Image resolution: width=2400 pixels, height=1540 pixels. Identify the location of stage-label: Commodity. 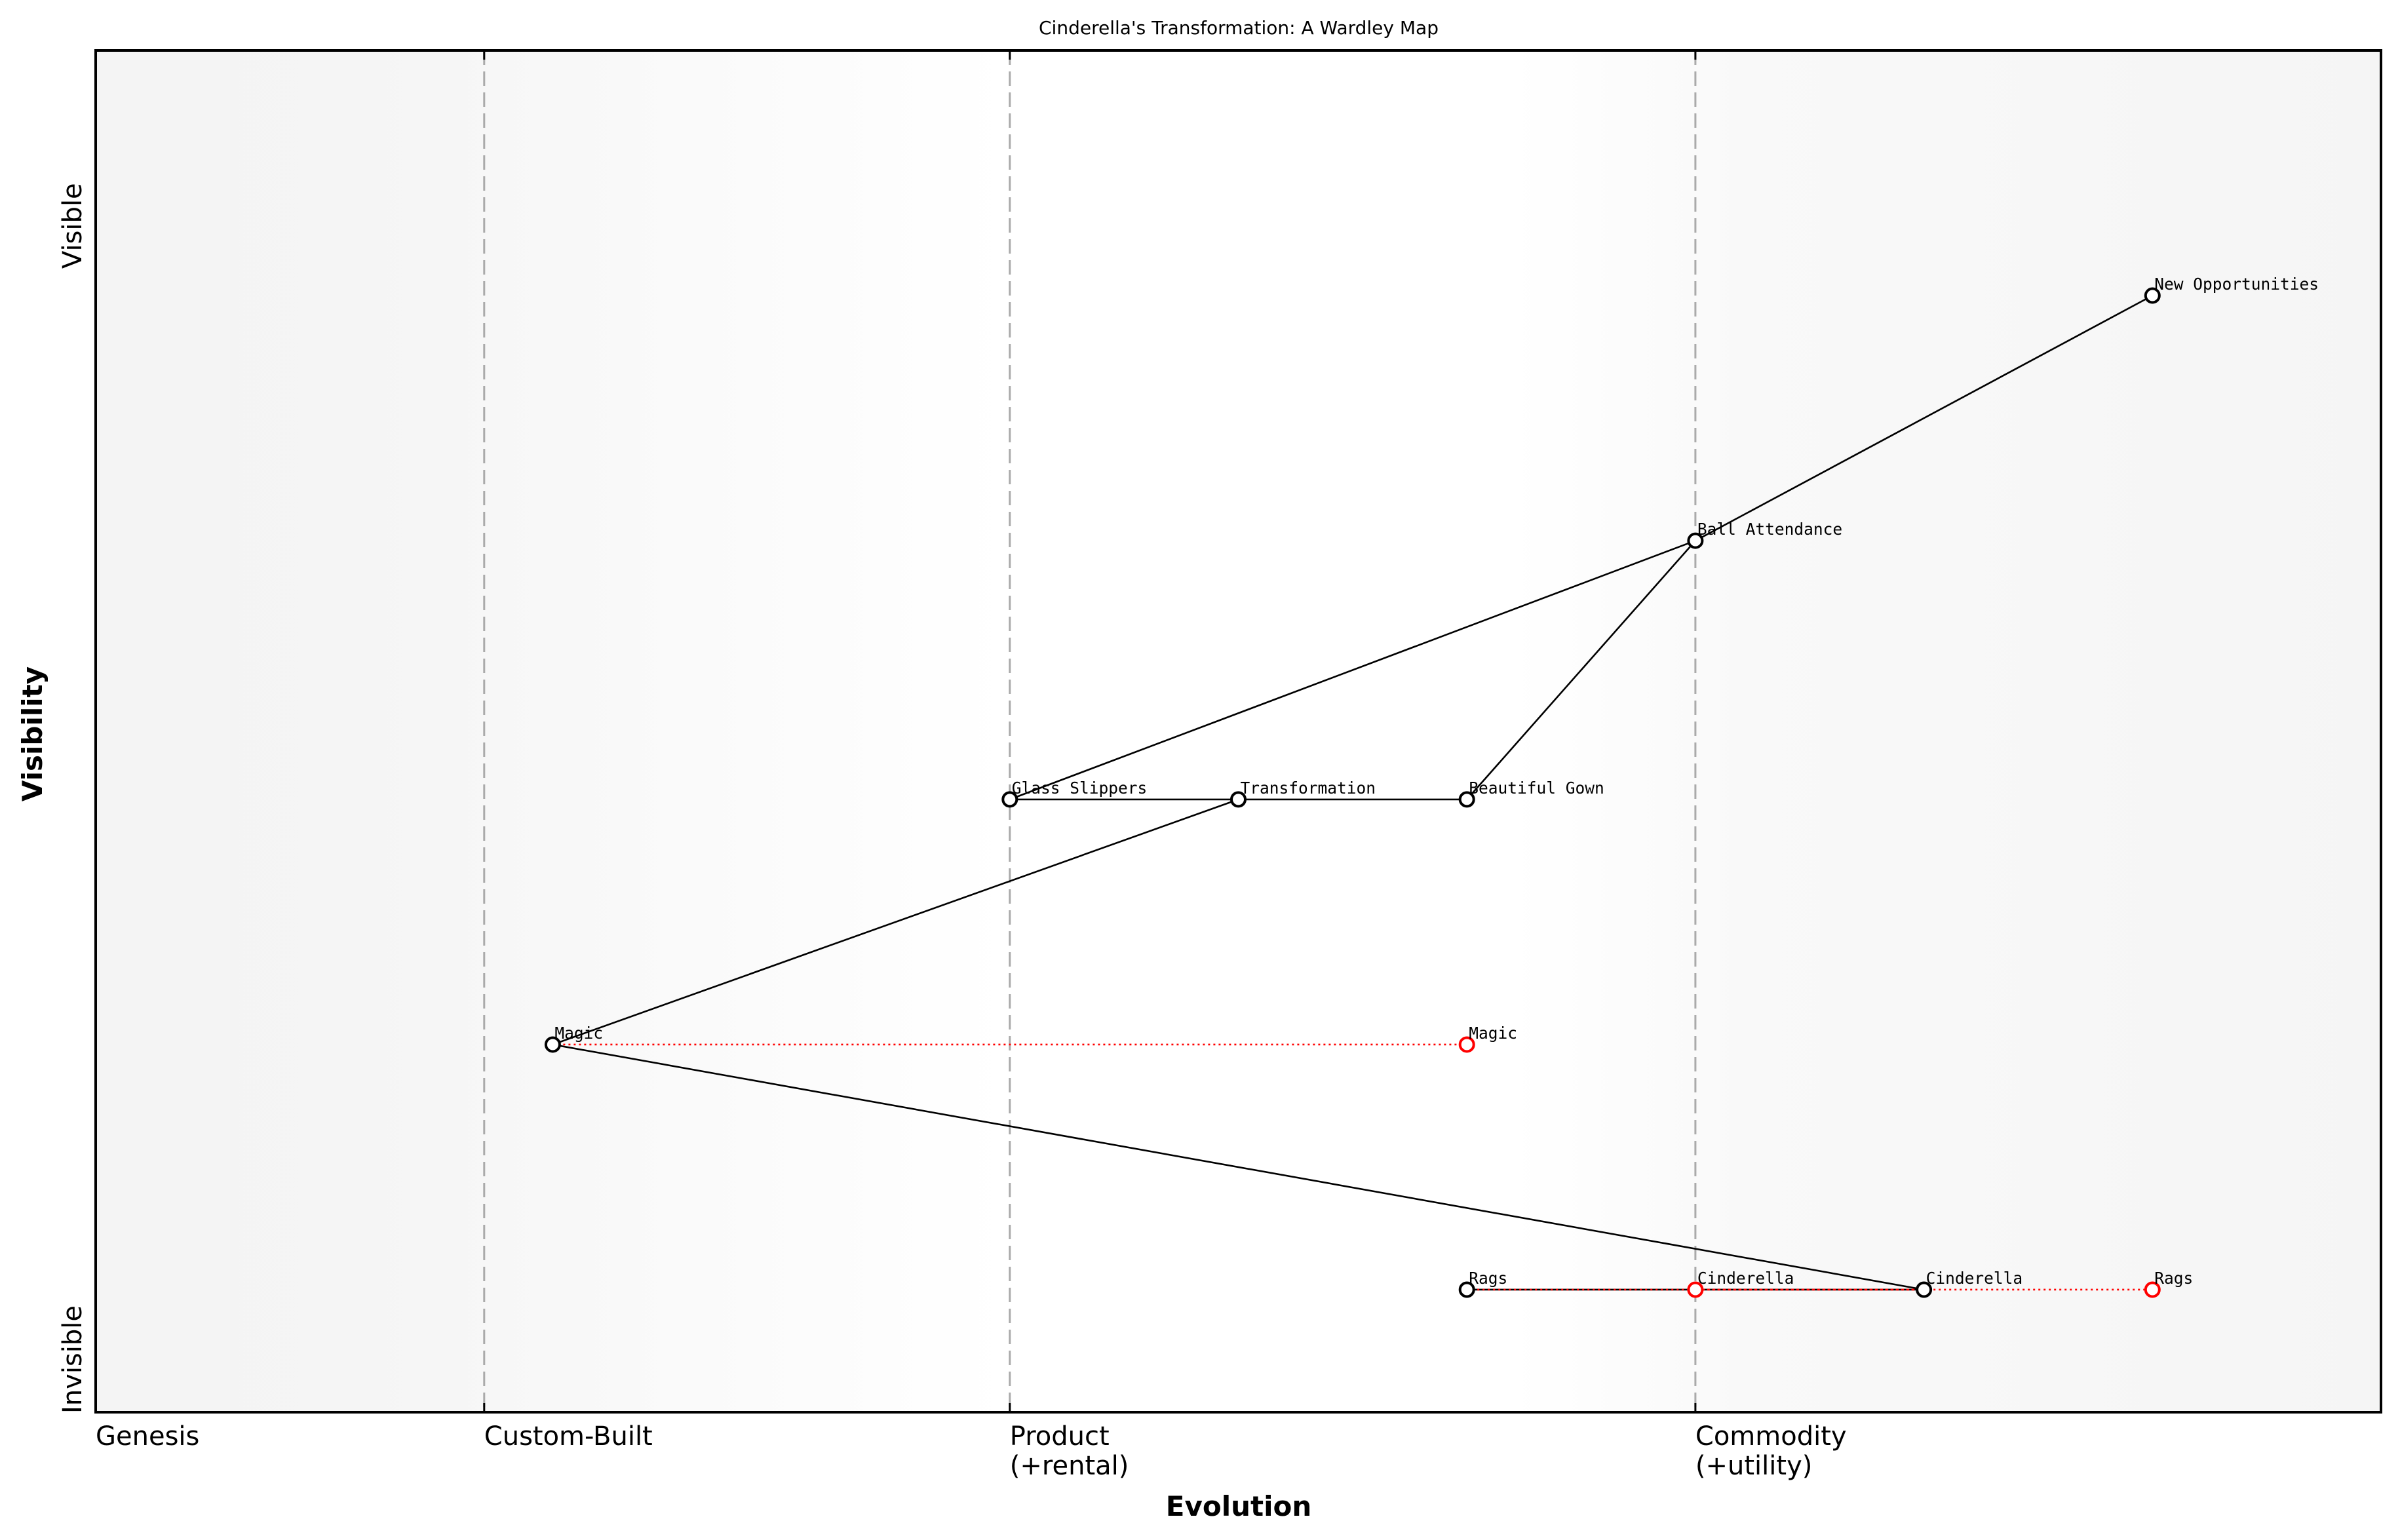
(1771, 1436).